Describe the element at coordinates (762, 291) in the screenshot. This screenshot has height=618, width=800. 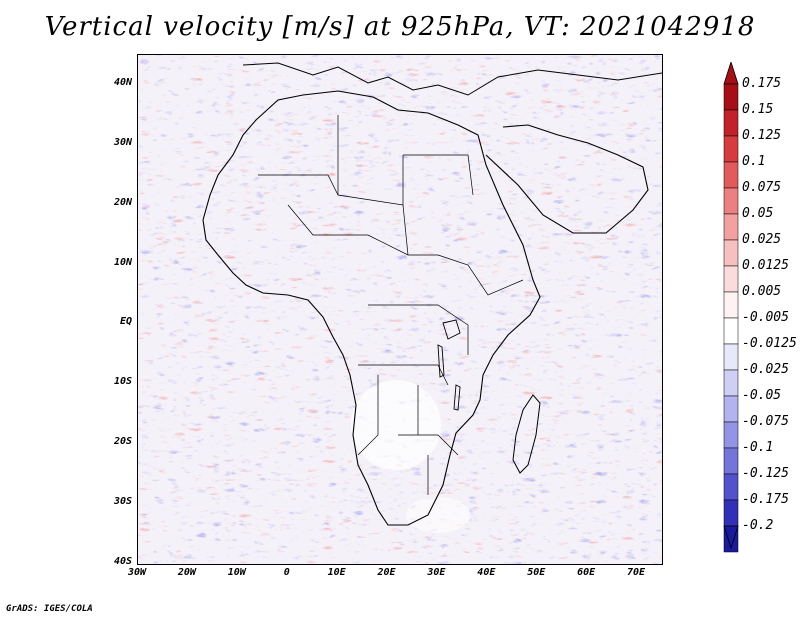
I see `colorbar-tick-label: 0.005` at that location.